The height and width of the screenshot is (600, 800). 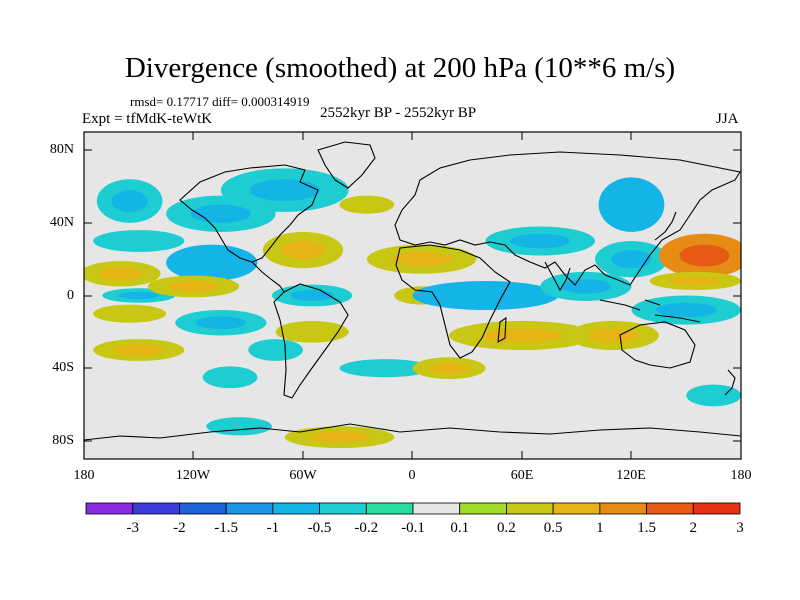 I want to click on lon-label-180e: 180, so click(x=741, y=475).